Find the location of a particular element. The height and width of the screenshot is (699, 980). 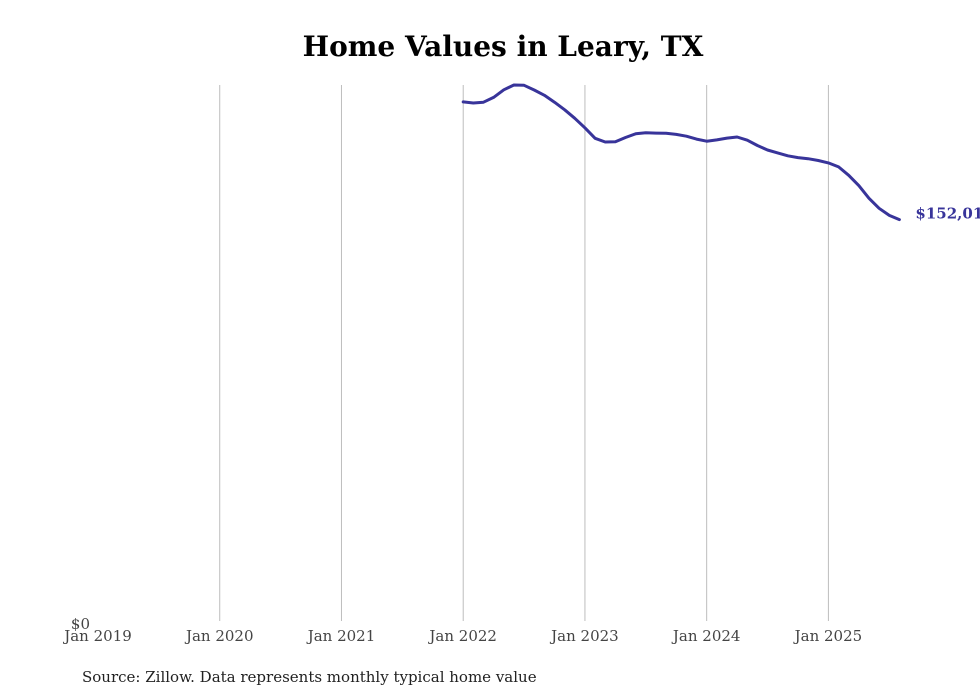

x-tick-label: Jan 2023 is located at coordinates (584, 636).